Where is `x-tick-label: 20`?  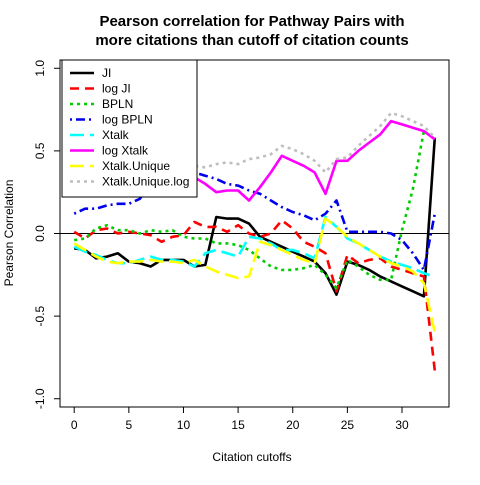
x-tick-label: 20 is located at coordinates (293, 425).